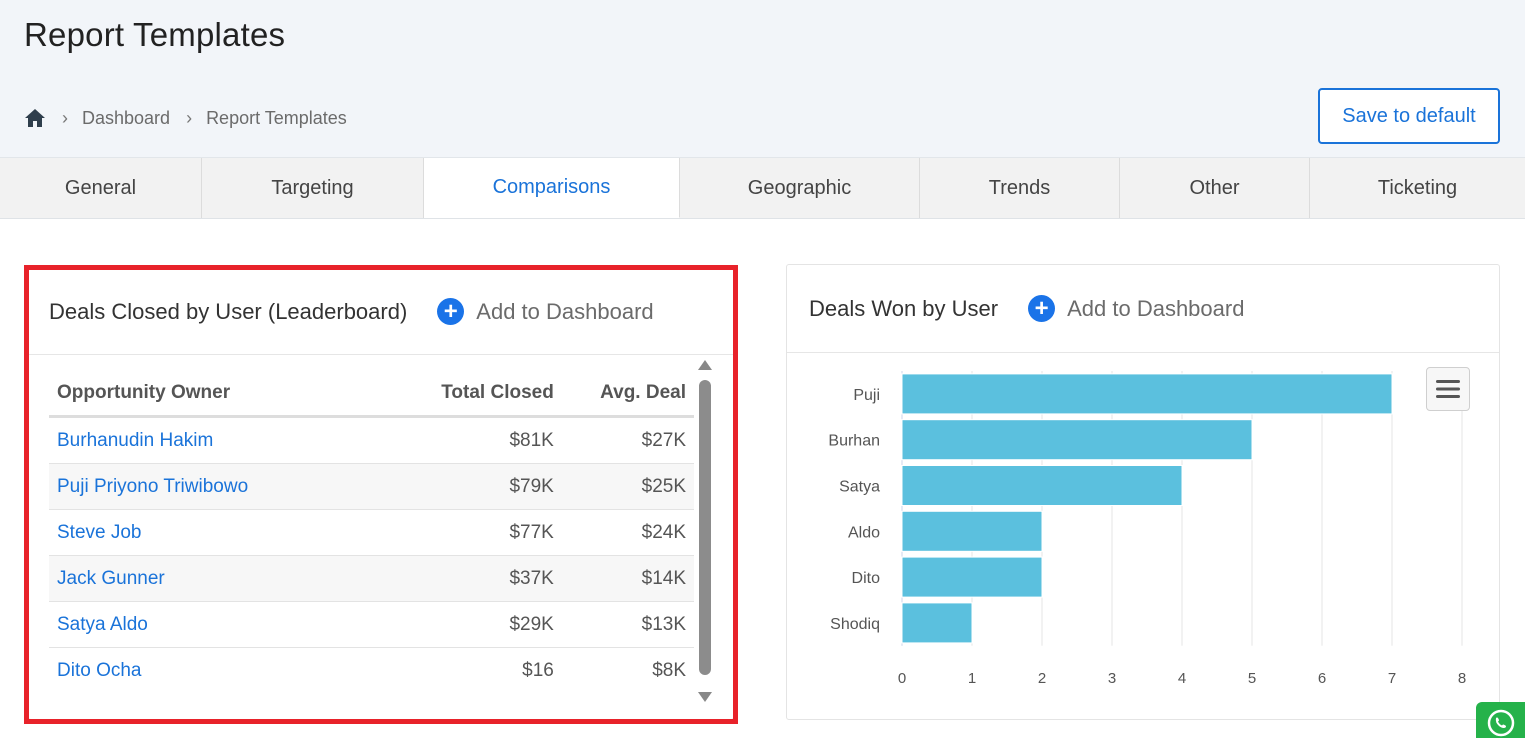 Image resolution: width=1525 pixels, height=738 pixels. What do you see at coordinates (627, 486) in the screenshot?
I see `avg-deal-cell: $25K` at bounding box center [627, 486].